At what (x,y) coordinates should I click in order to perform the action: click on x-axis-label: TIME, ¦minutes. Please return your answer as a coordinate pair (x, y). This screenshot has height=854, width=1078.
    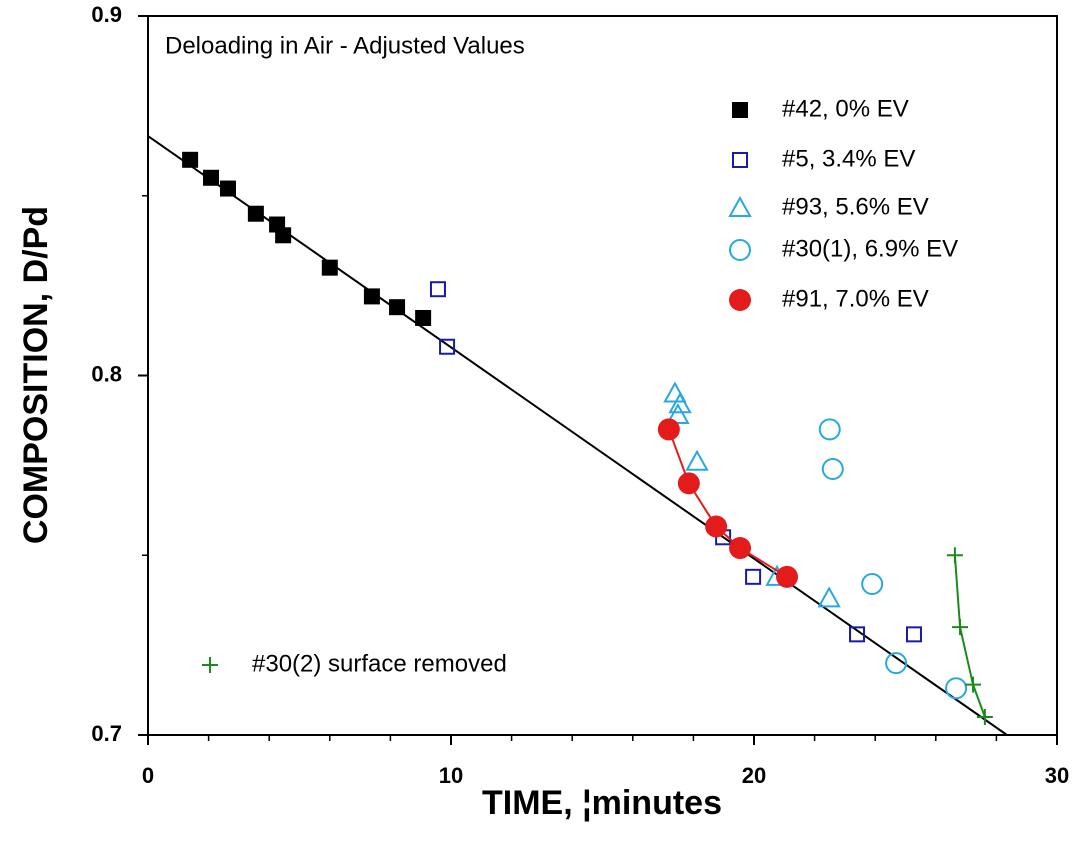
    Looking at the image, I should click on (602, 803).